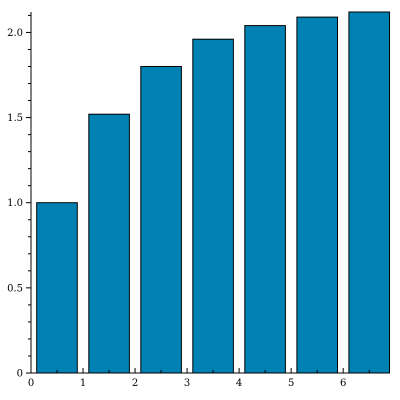  What do you see at coordinates (15, 288) in the screenshot?
I see `y-tick-label: 0.5` at bounding box center [15, 288].